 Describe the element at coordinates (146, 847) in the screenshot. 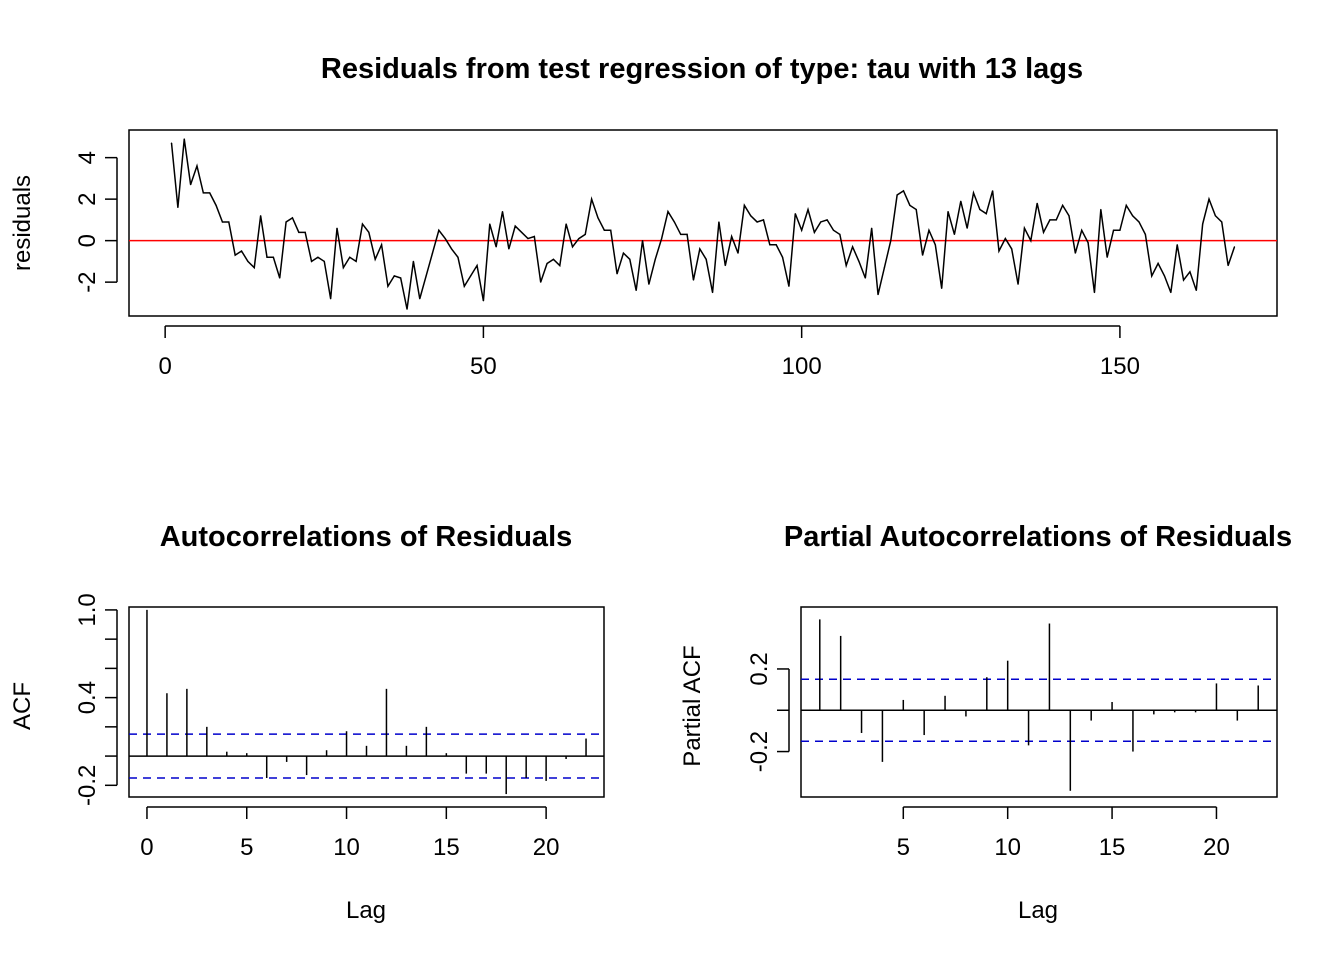

I see `x-tick-label: 0` at that location.